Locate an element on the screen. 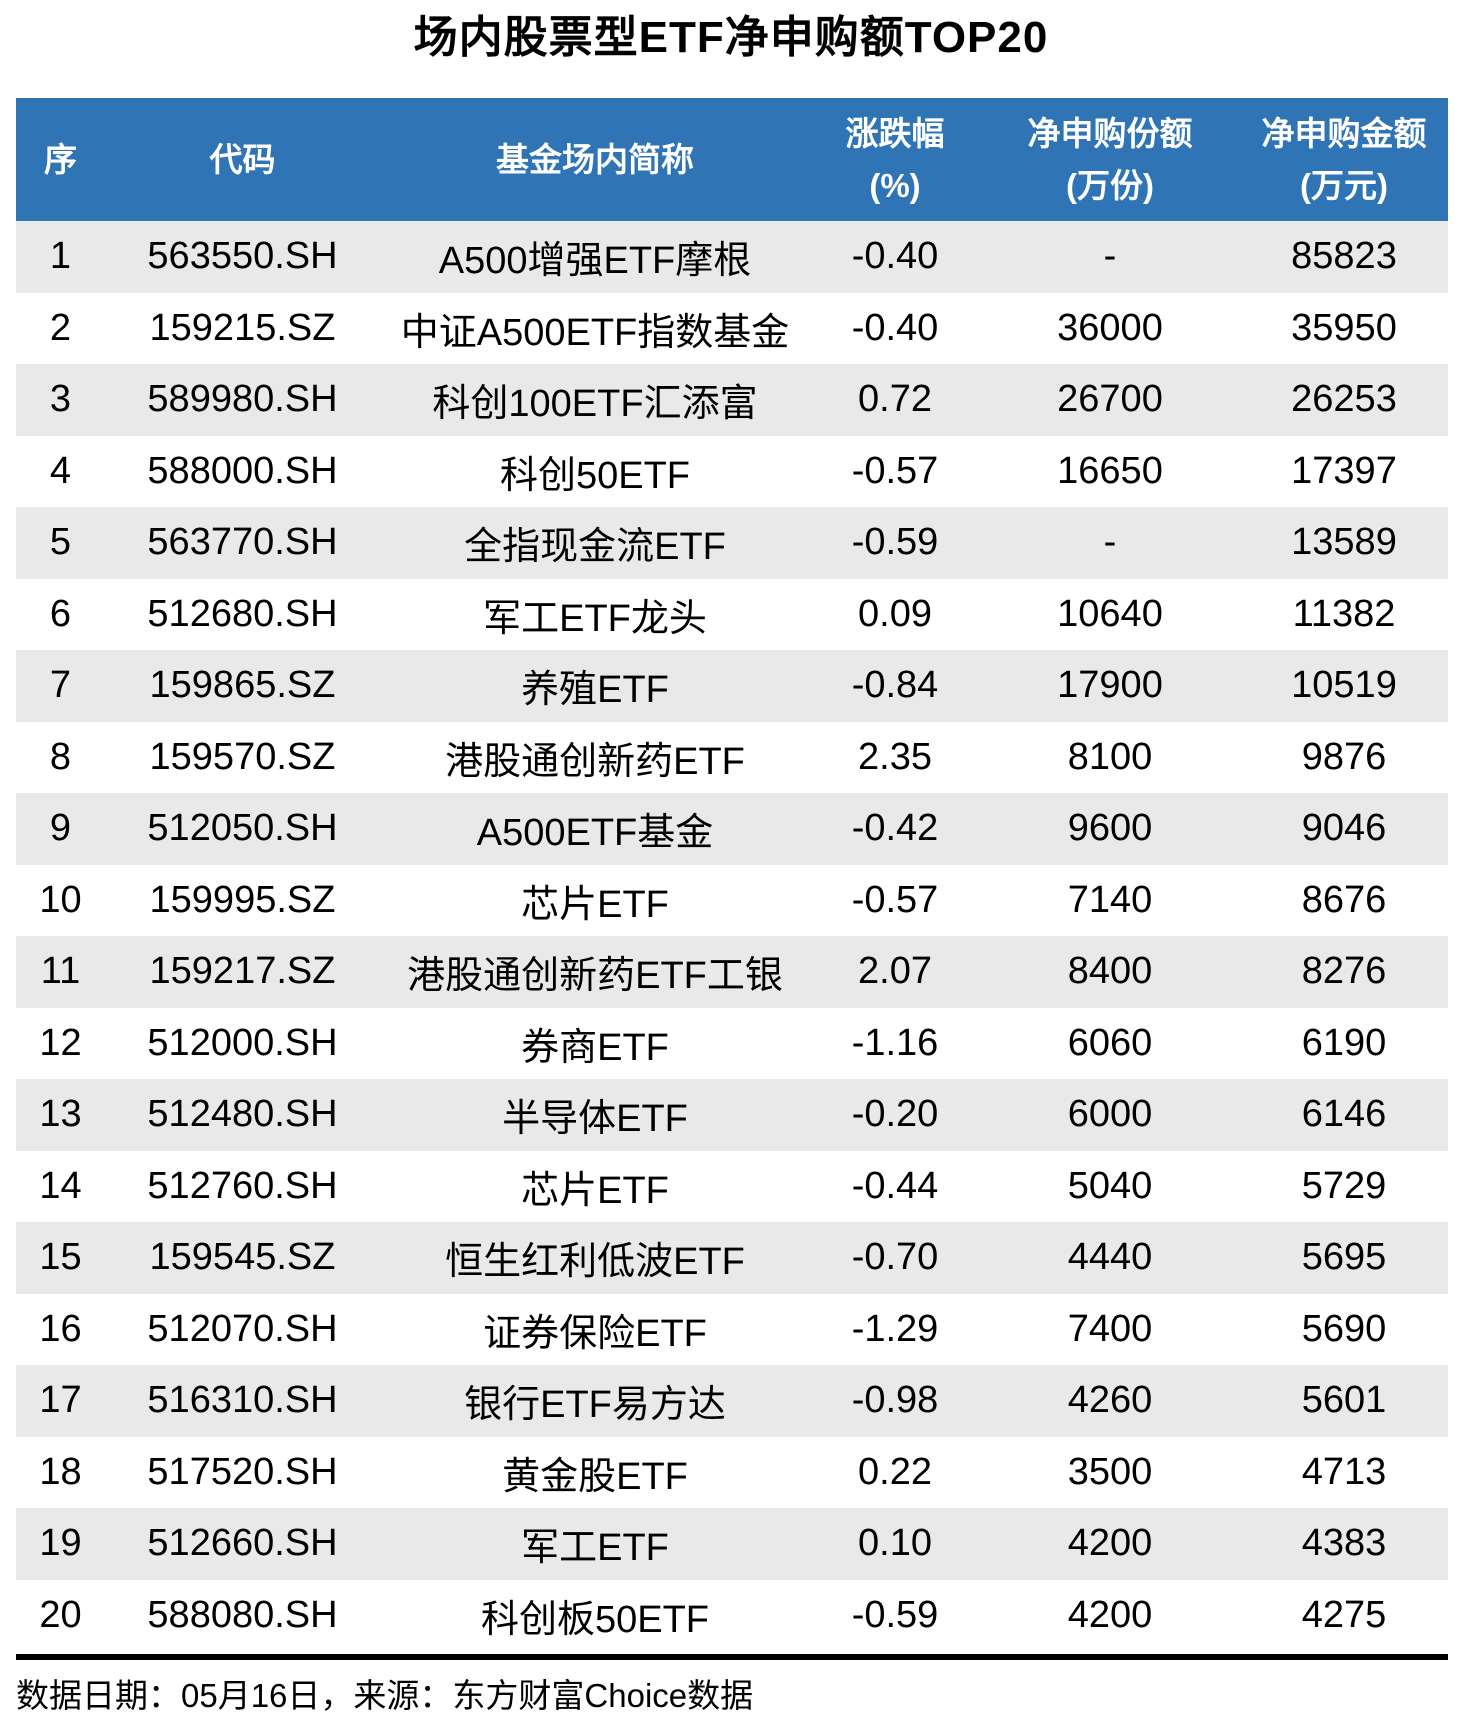 Image resolution: width=1462 pixels, height=1720 pixels. cell-rank: 14 is located at coordinates (60, 1186).